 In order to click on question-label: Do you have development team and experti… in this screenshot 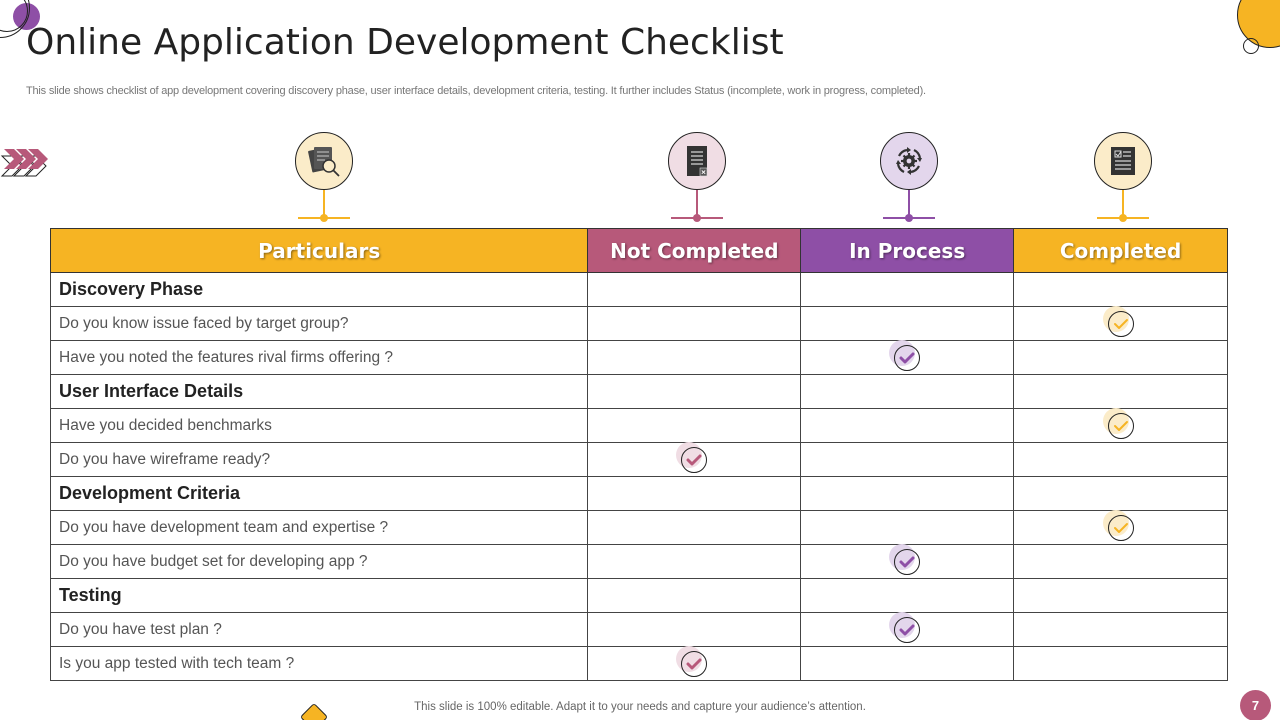, I will do `click(319, 527)`.